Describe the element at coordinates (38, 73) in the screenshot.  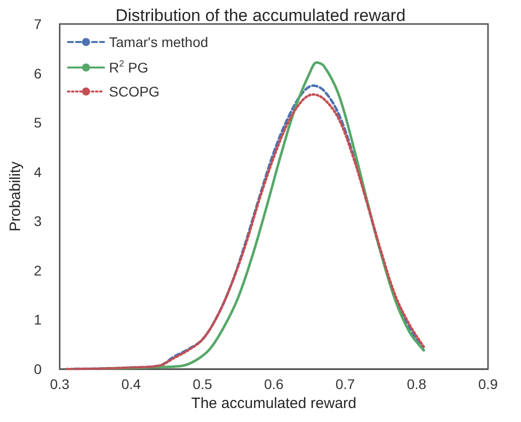
I see `y-tick-label: 6` at that location.